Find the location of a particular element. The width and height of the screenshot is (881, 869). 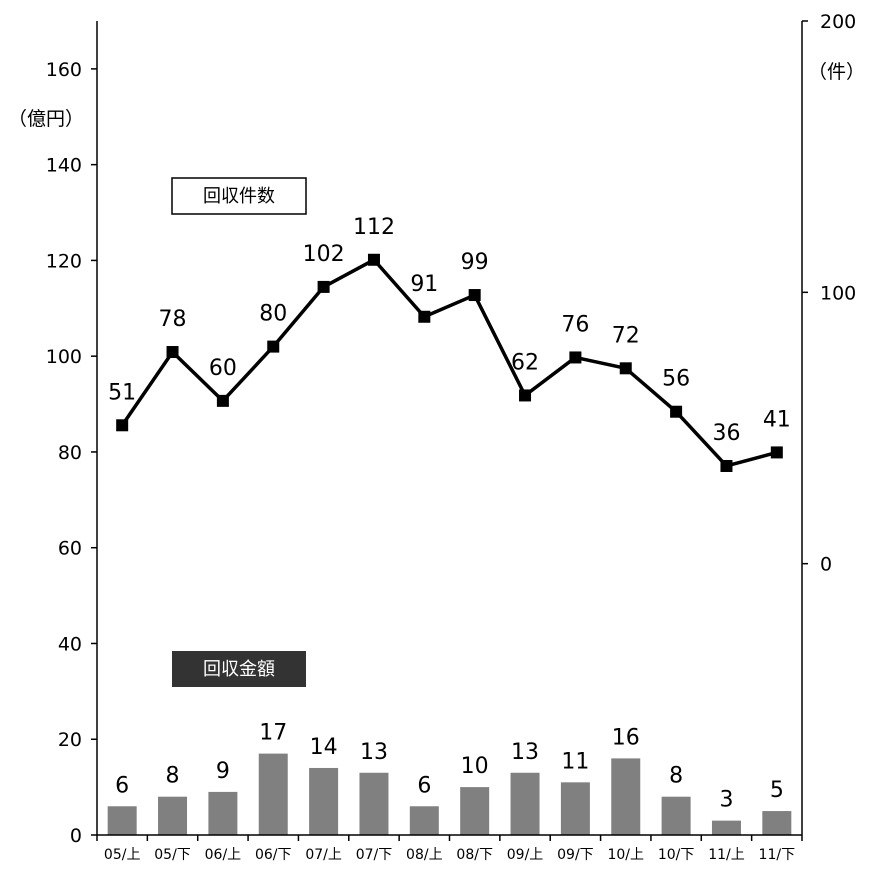

left-axis-tick-label: 0 is located at coordinates (76, 836).